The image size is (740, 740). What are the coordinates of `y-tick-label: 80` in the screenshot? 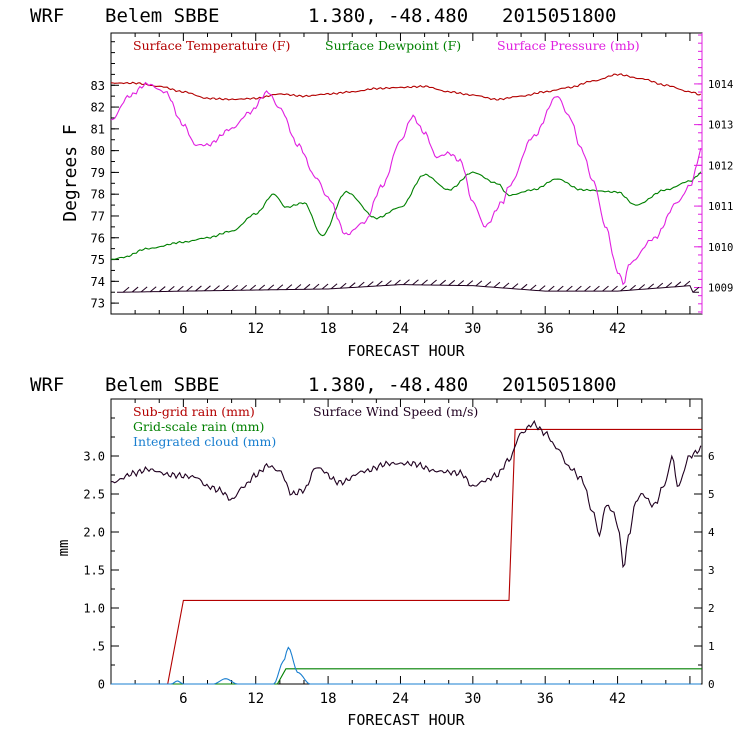 It's located at (98, 151).